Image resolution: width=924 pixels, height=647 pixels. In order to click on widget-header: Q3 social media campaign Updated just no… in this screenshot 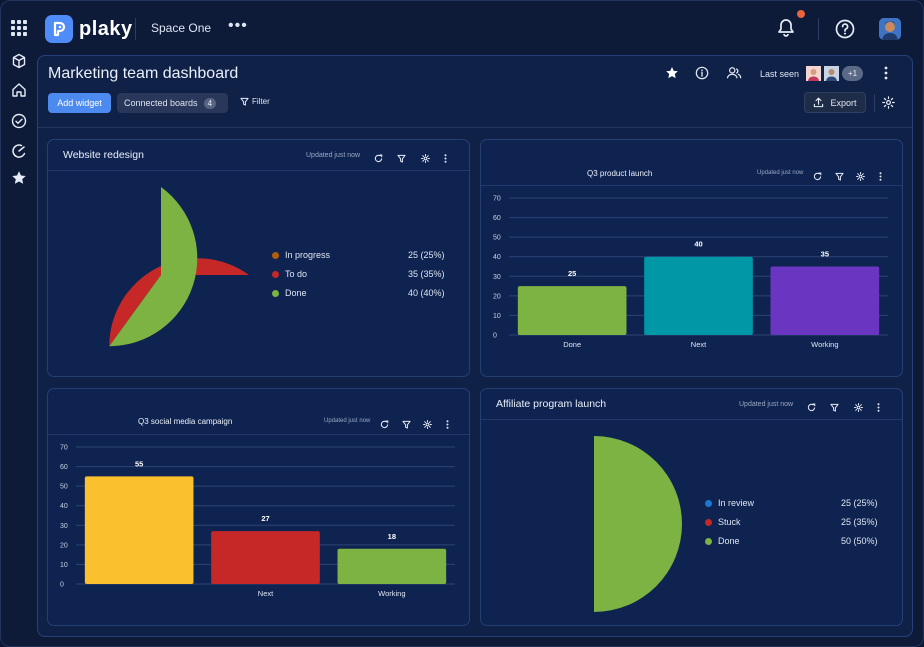, I will do `click(258, 412)`.